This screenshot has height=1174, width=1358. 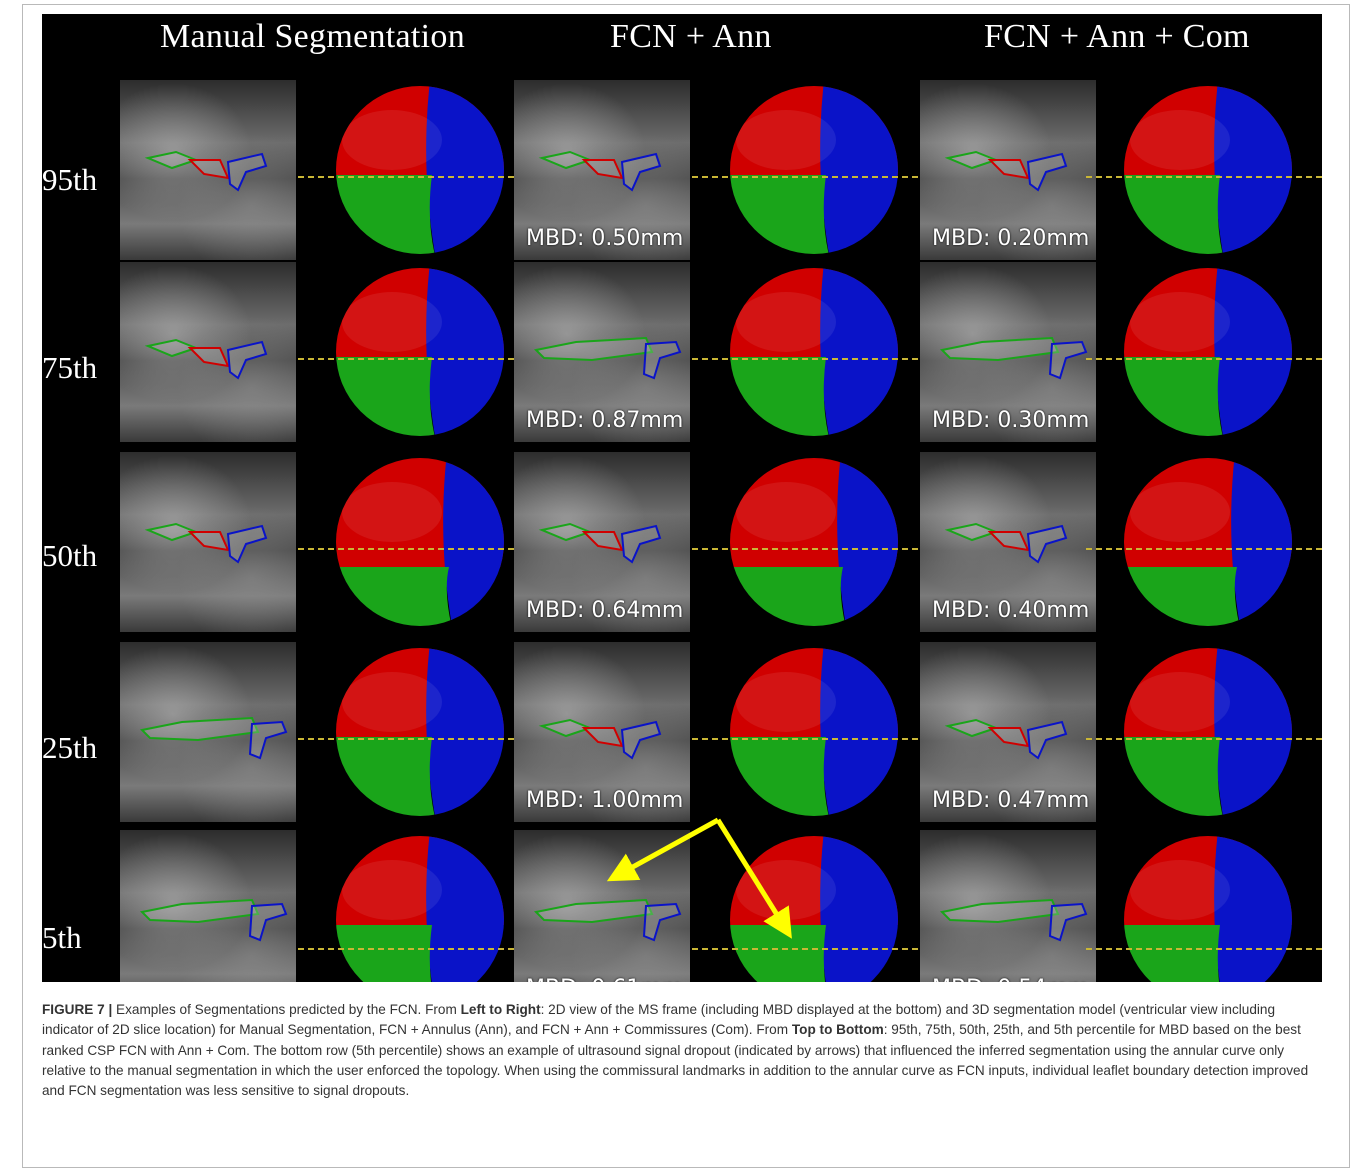 What do you see at coordinates (663, 849) in the screenshot?
I see `dropout-arrow-2d` at bounding box center [663, 849].